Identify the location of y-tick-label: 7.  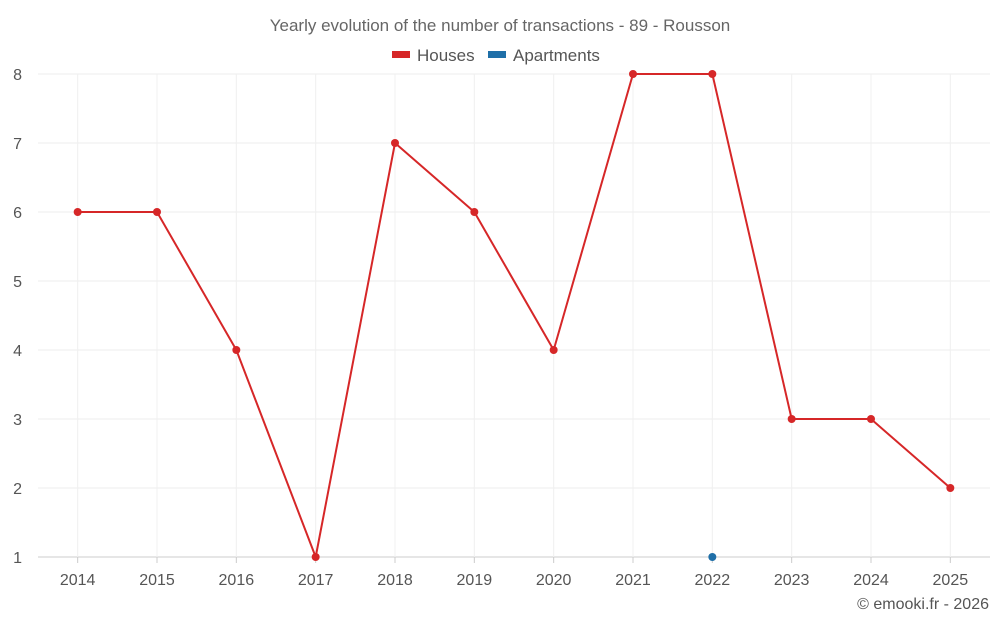
(17, 144).